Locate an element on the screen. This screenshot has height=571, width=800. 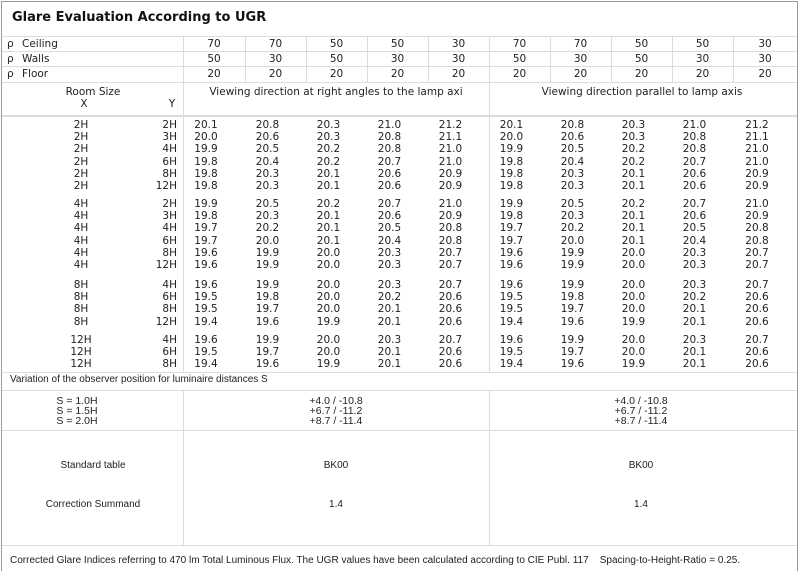
room-y: 2H is located at coordinates (169, 125).